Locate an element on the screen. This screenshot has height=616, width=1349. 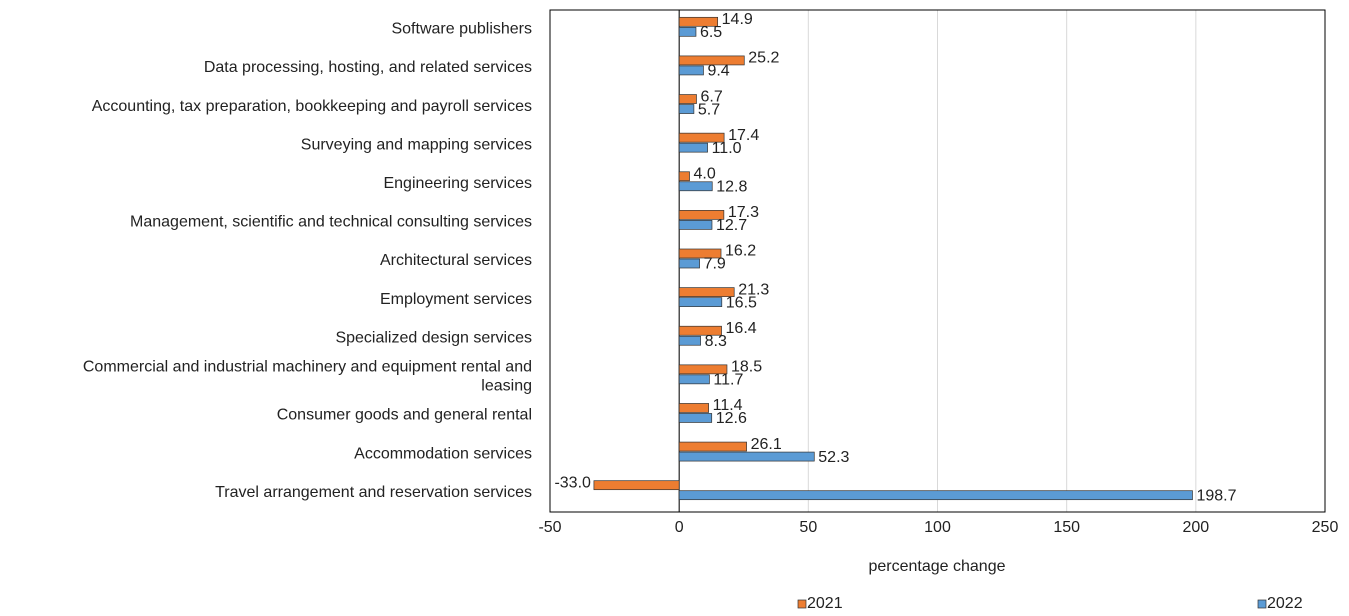
value-label: 16.2 is located at coordinates (740, 251).